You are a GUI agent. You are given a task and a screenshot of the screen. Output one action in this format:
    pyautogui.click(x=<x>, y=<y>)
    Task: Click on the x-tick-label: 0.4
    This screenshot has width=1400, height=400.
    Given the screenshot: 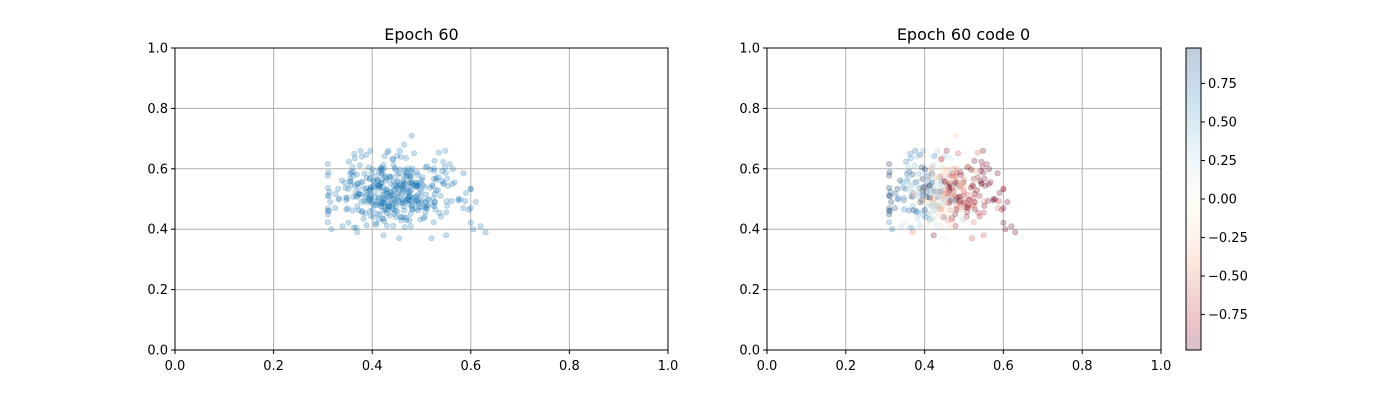 What is the action you would take?
    pyautogui.click(x=924, y=366)
    